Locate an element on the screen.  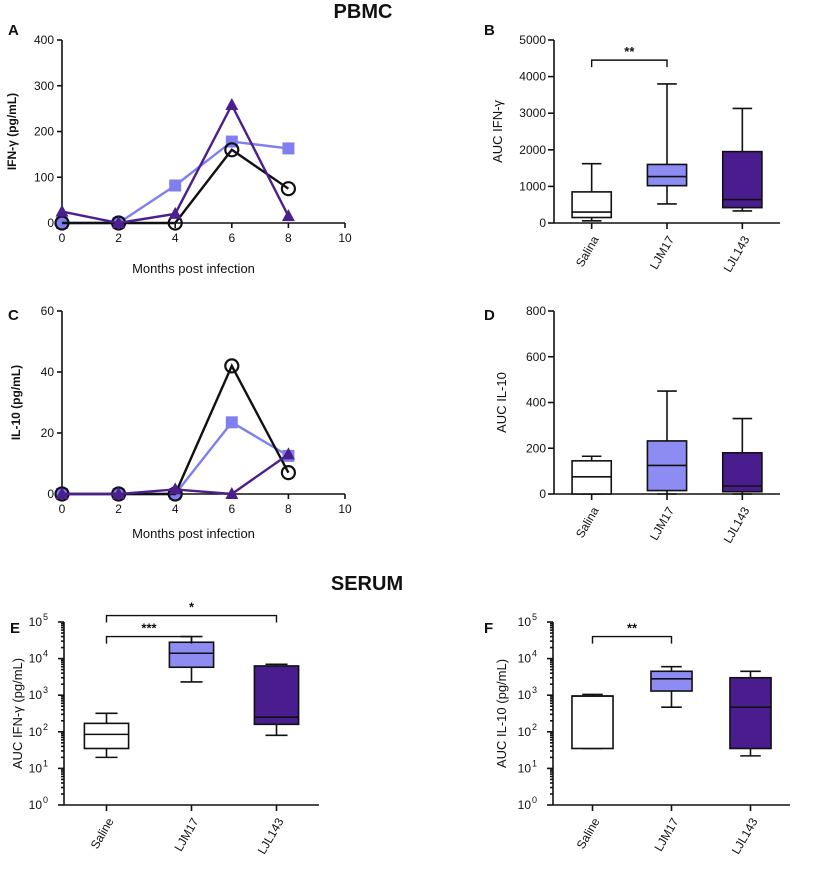
y-tick-label: 300 is located at coordinates (44, 86).